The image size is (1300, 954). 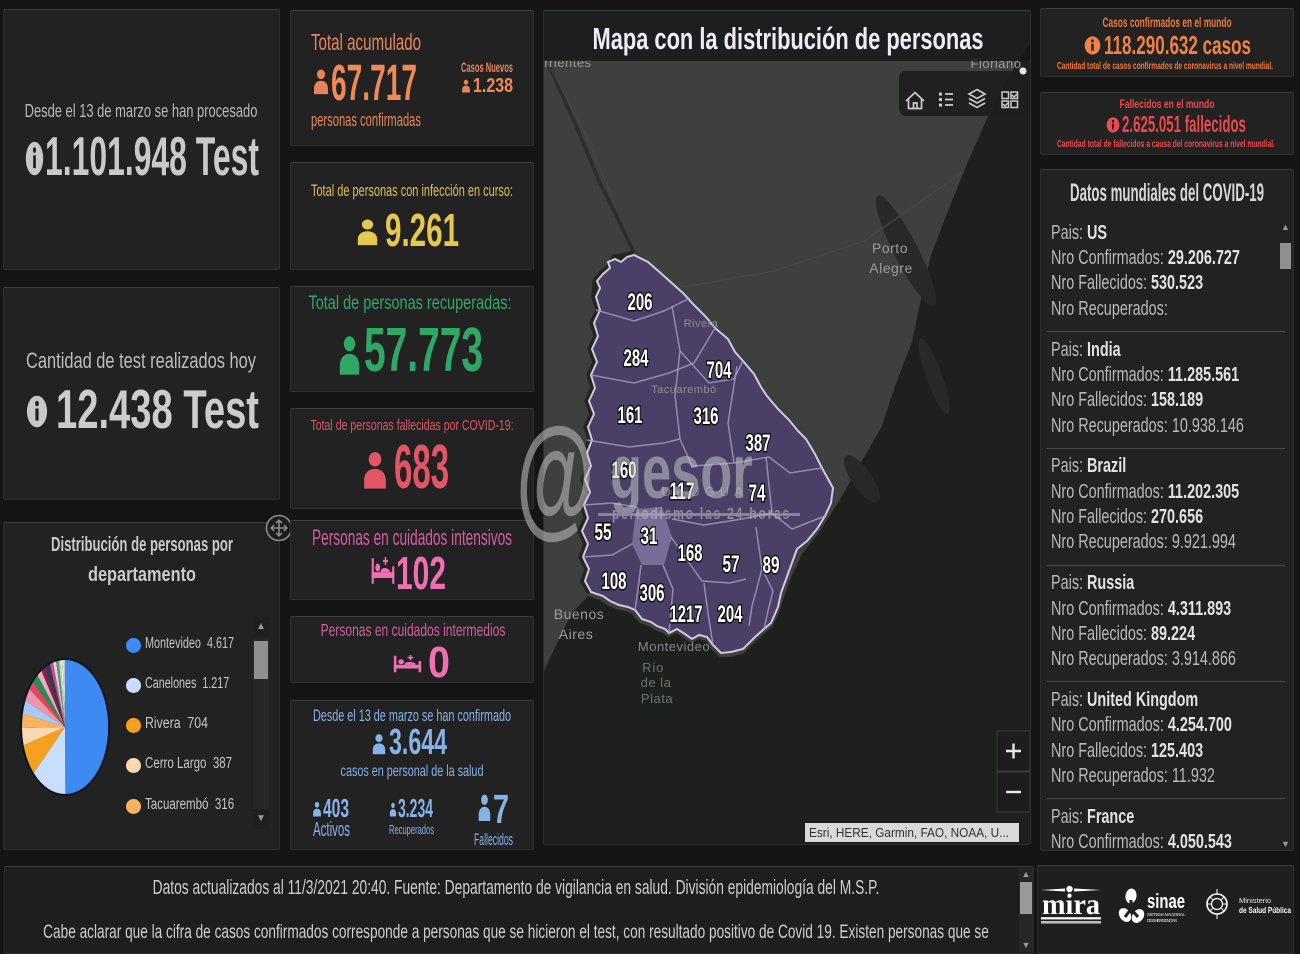 What do you see at coordinates (674, 646) in the screenshot?
I see `svg-text: Montevideo` at bounding box center [674, 646].